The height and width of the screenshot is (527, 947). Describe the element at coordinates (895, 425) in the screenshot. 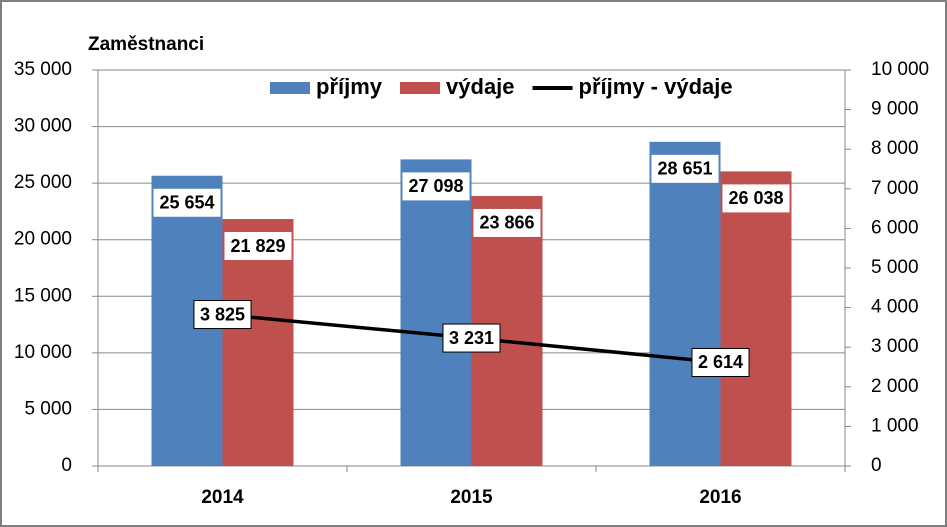

I see `y2-tick-label: 1 000` at that location.